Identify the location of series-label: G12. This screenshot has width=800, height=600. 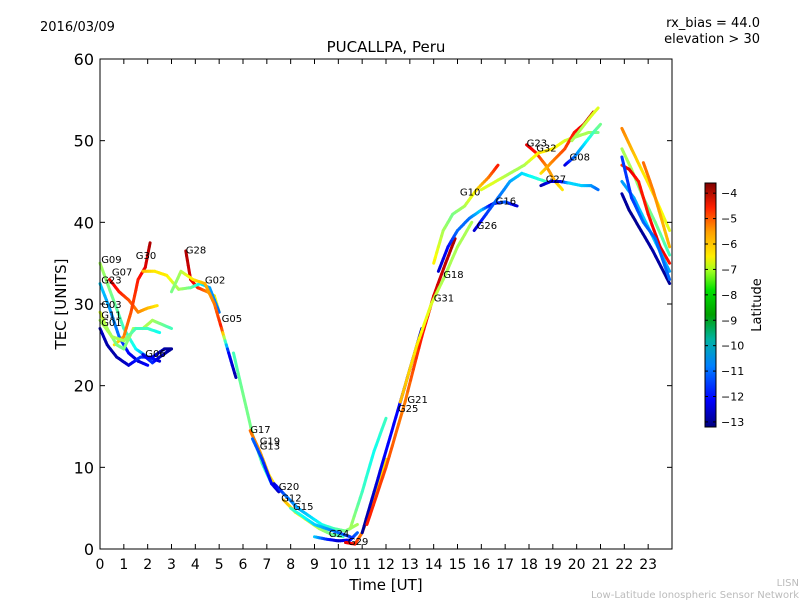
(291, 499).